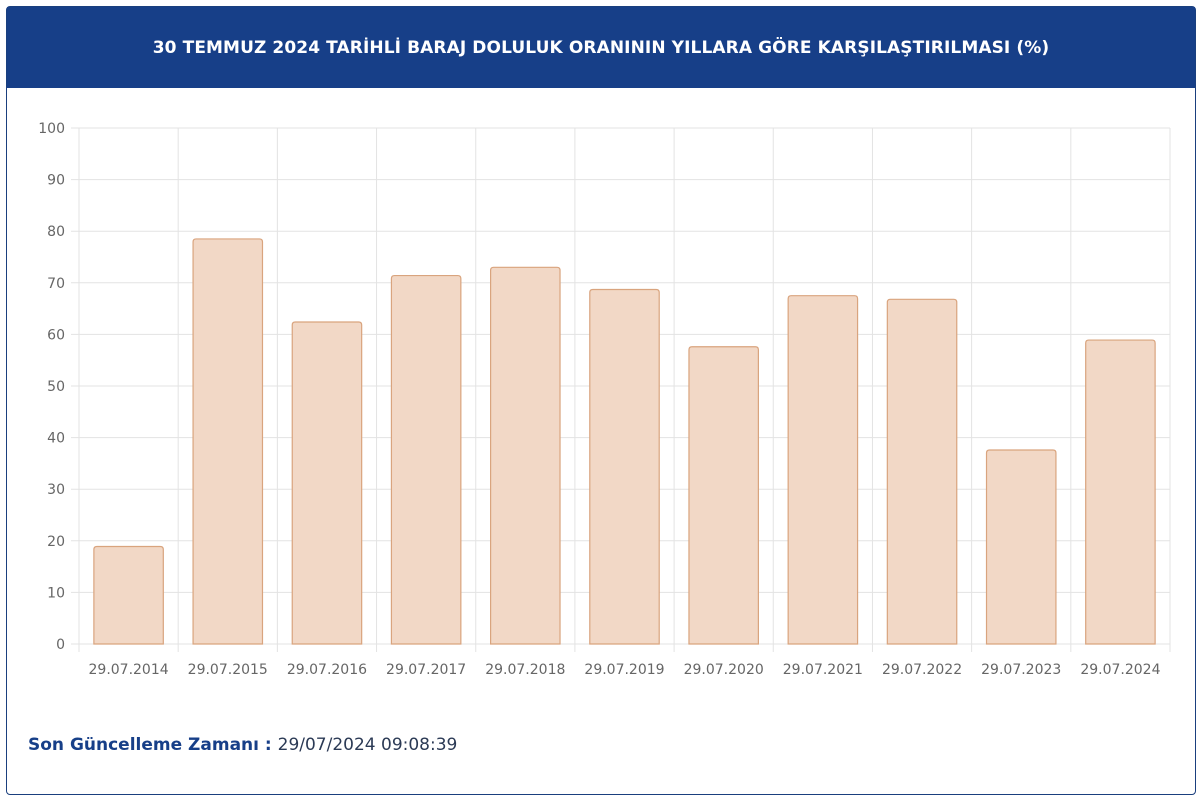 Image resolution: width=1204 pixels, height=799 pixels. What do you see at coordinates (129, 670) in the screenshot?
I see `x-tick-label: 29.07.2014` at bounding box center [129, 670].